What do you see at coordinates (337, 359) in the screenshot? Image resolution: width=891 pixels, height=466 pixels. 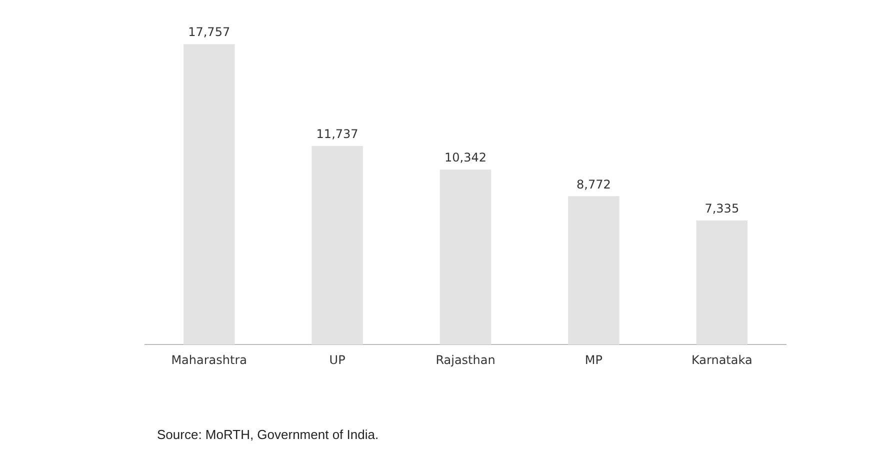 I see `x-tick-label: UP` at bounding box center [337, 359].